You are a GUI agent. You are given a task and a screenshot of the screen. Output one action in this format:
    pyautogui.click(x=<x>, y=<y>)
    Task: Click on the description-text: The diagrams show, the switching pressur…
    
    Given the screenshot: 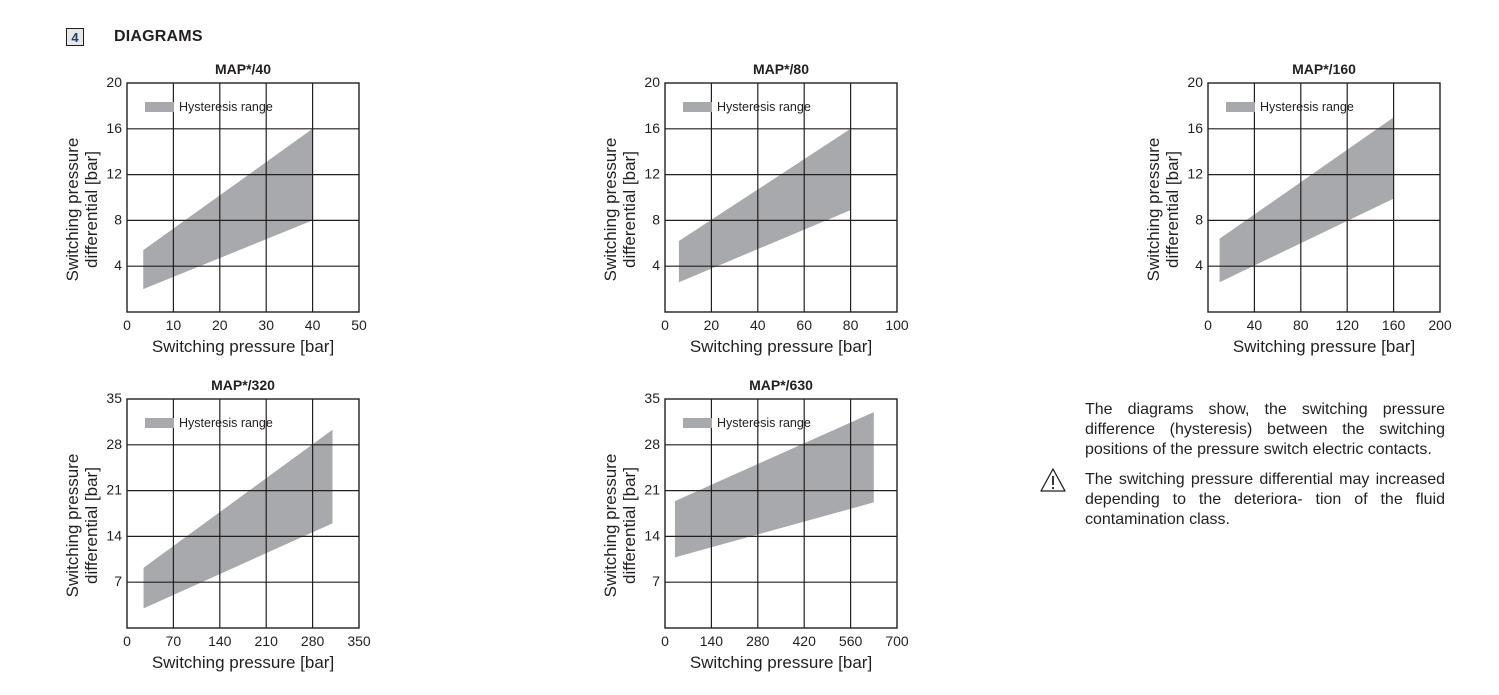 What is the action you would take?
    pyautogui.click(x=1265, y=429)
    